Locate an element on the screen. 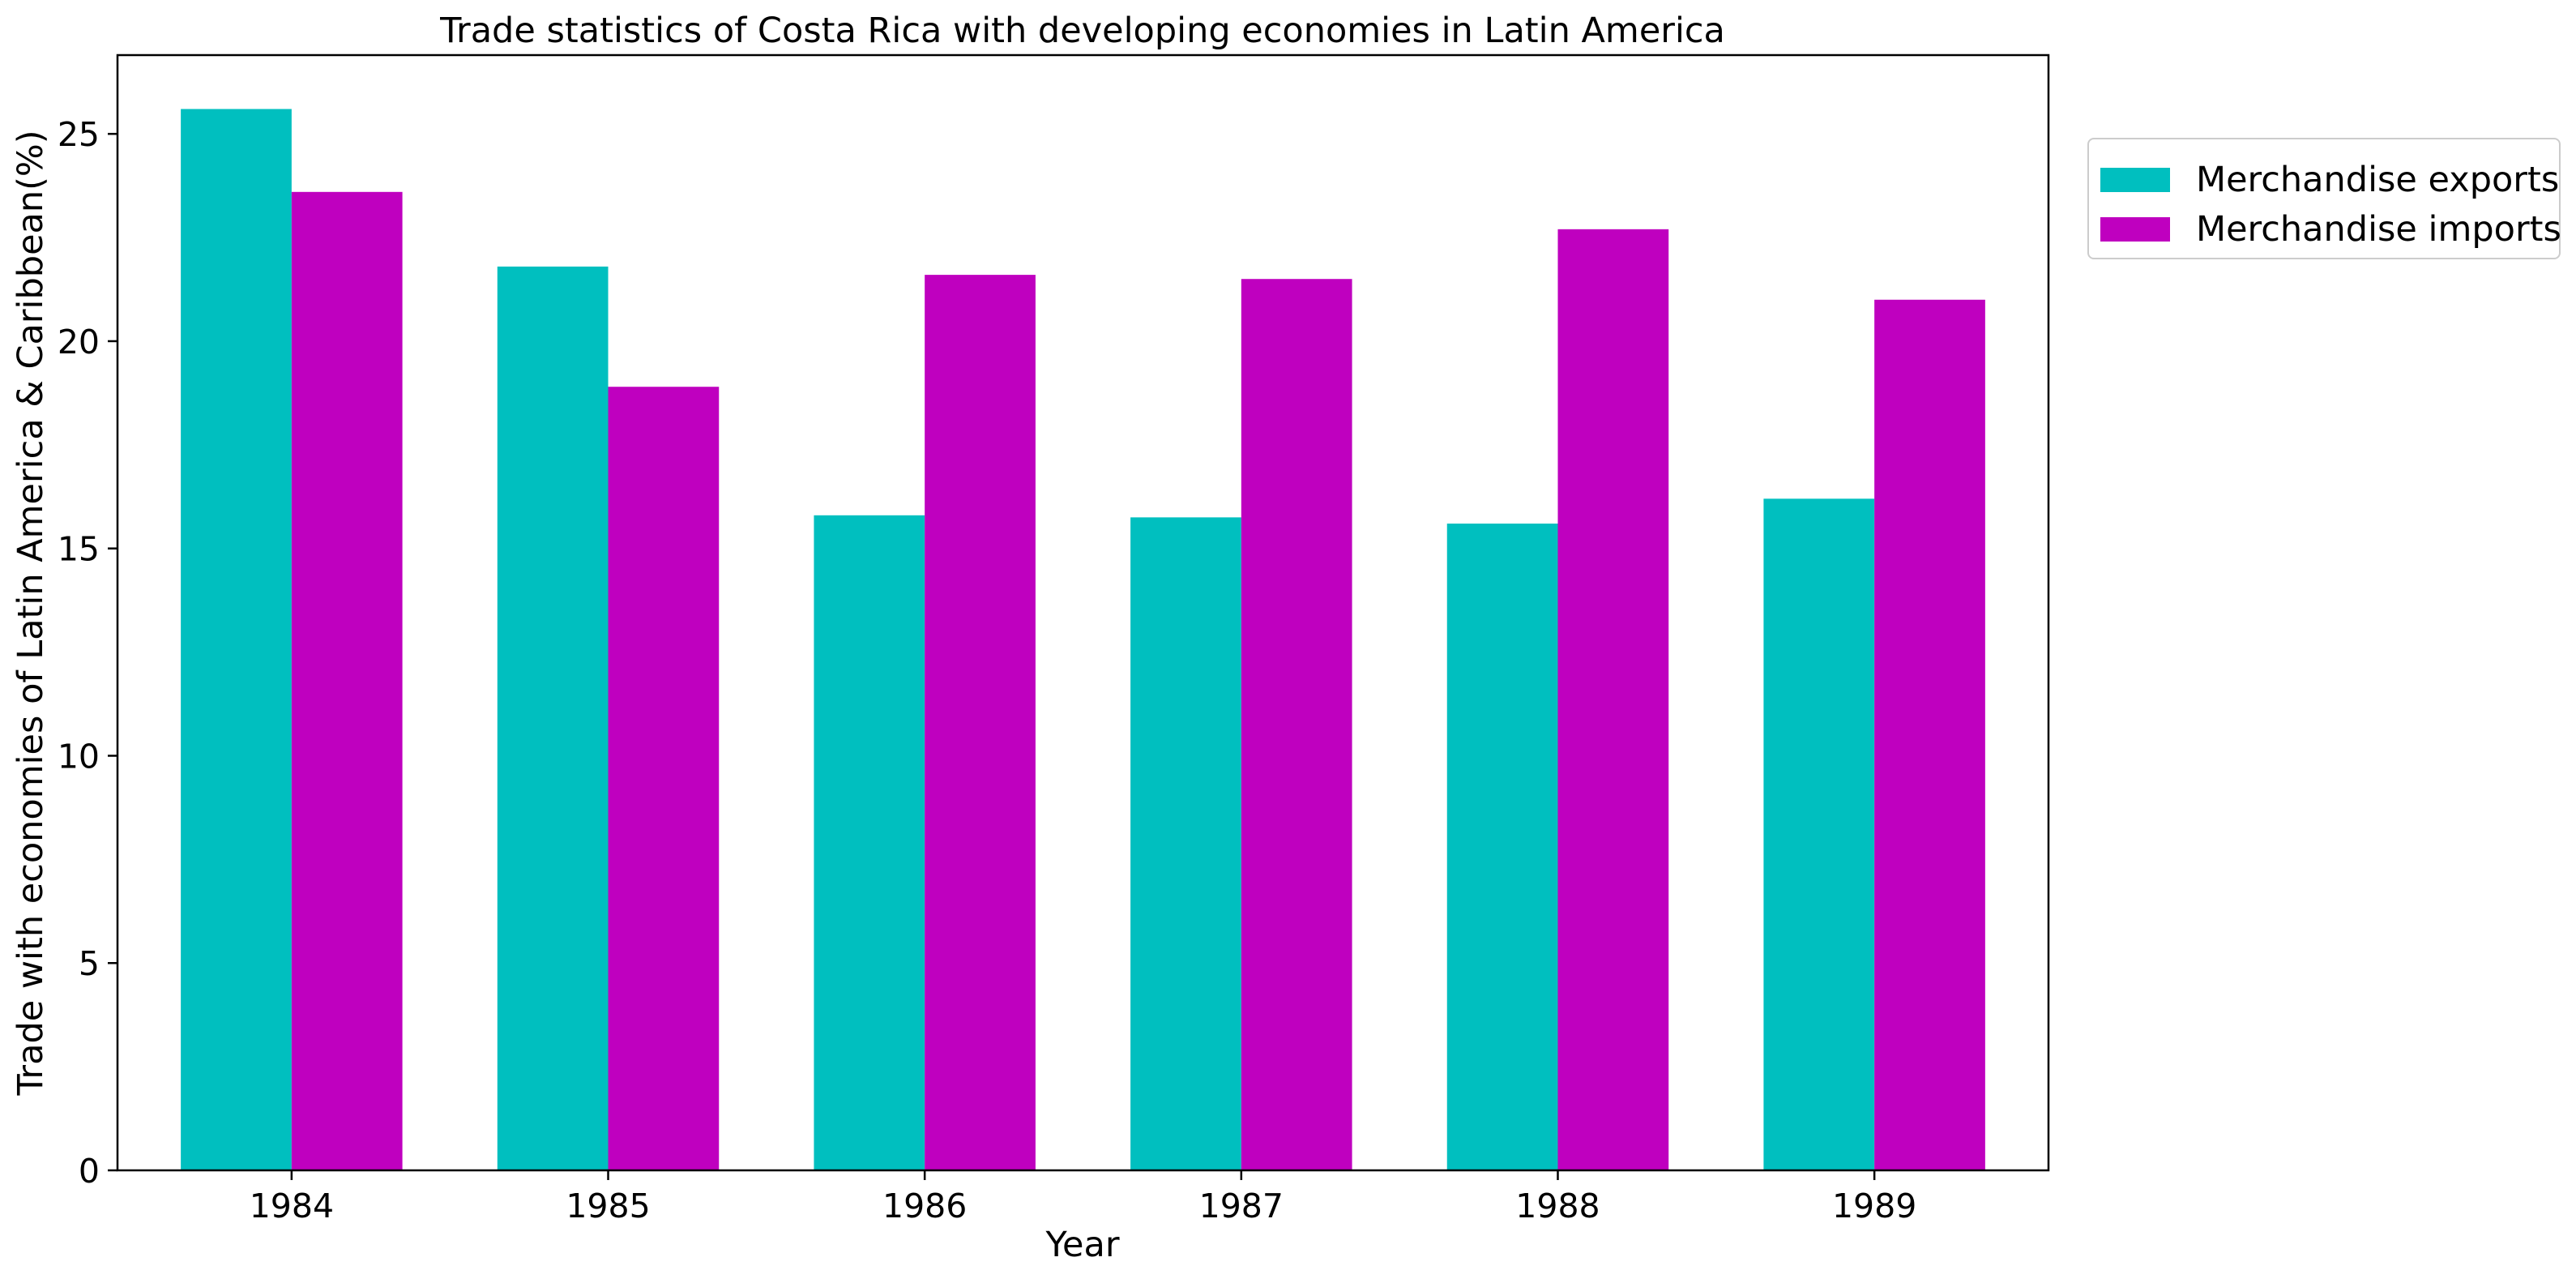 The image size is (2576, 1283). bar-exports-1986 is located at coordinates (869, 842).